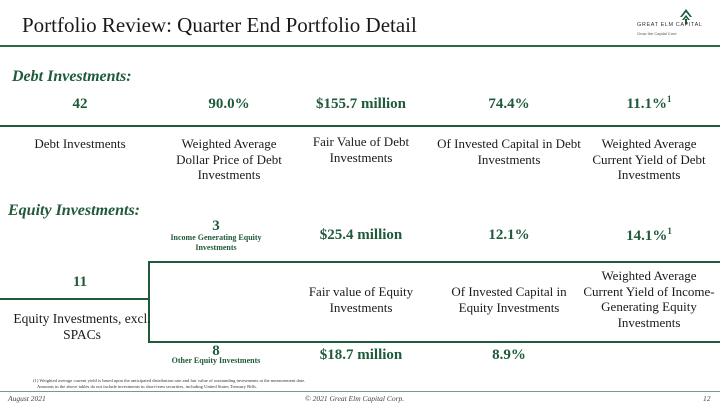 This screenshot has height=405, width=720. What do you see at coordinates (670, 25) in the screenshot?
I see `logo-text: GREAT ELM CAPITAL` at bounding box center [670, 25].